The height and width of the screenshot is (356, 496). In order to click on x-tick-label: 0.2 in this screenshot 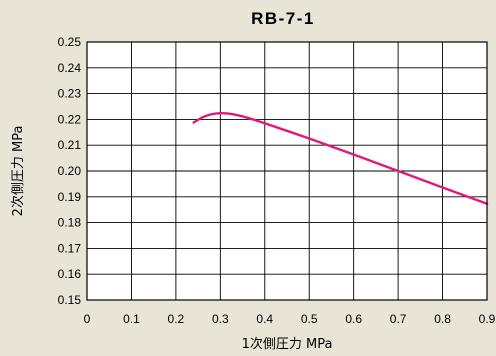, I will do `click(176, 319)`.